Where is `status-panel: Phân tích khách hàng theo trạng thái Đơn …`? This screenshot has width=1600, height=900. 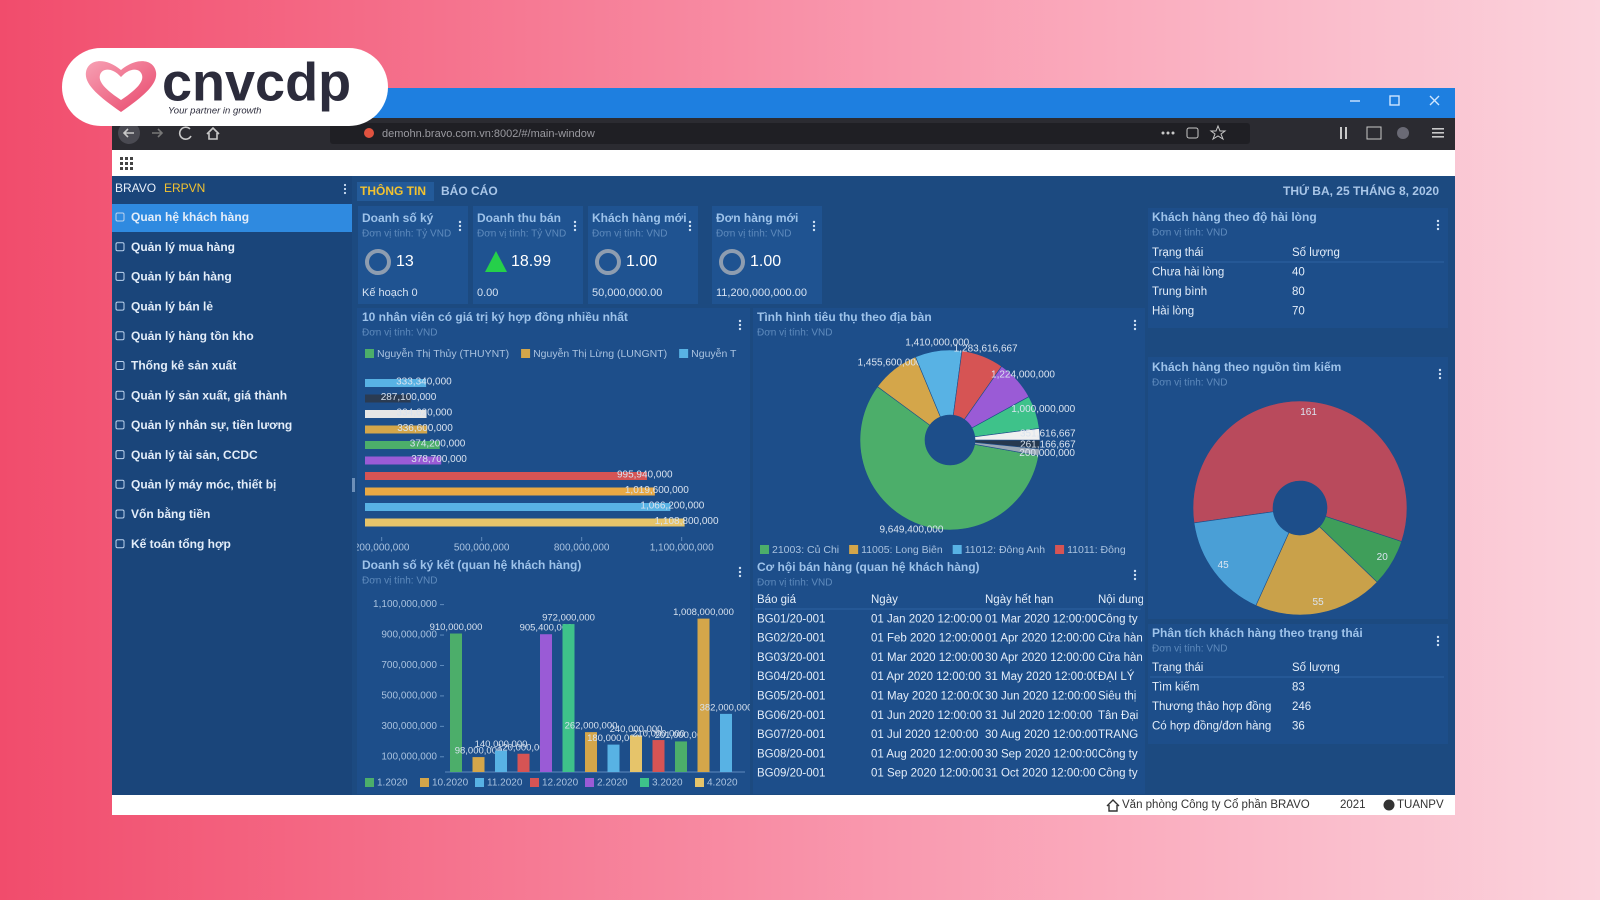
status-panel: Phân tích khách hàng theo trạng thái Đơn … is located at coordinates (1298, 684).